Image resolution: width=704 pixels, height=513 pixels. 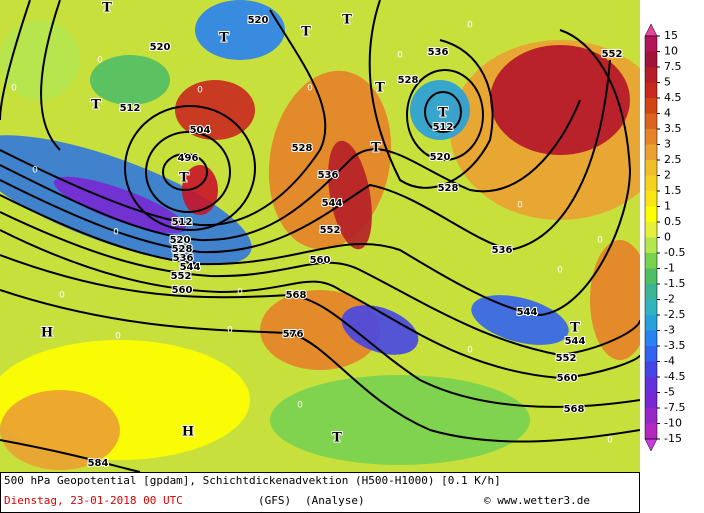 What do you see at coordinates (651, 30) in the screenshot?
I see `colorbar-top-arrow` at bounding box center [651, 30].